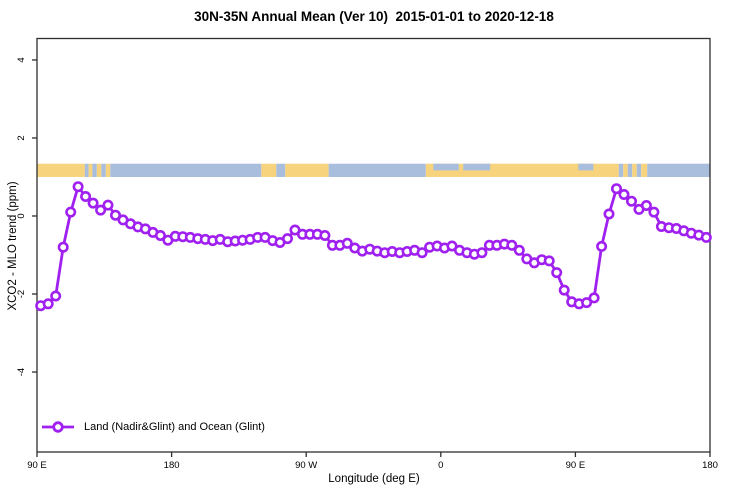 This screenshot has width=750, height=500. What do you see at coordinates (306, 465) in the screenshot?
I see `x-tick-label: 90 W` at bounding box center [306, 465].